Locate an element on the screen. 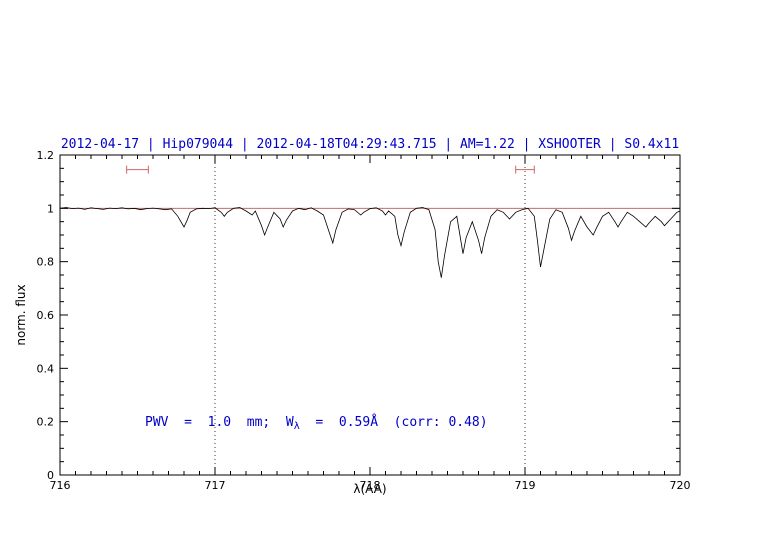 The width and height of the screenshot is (782, 542). range-markers is located at coordinates (330, 169).